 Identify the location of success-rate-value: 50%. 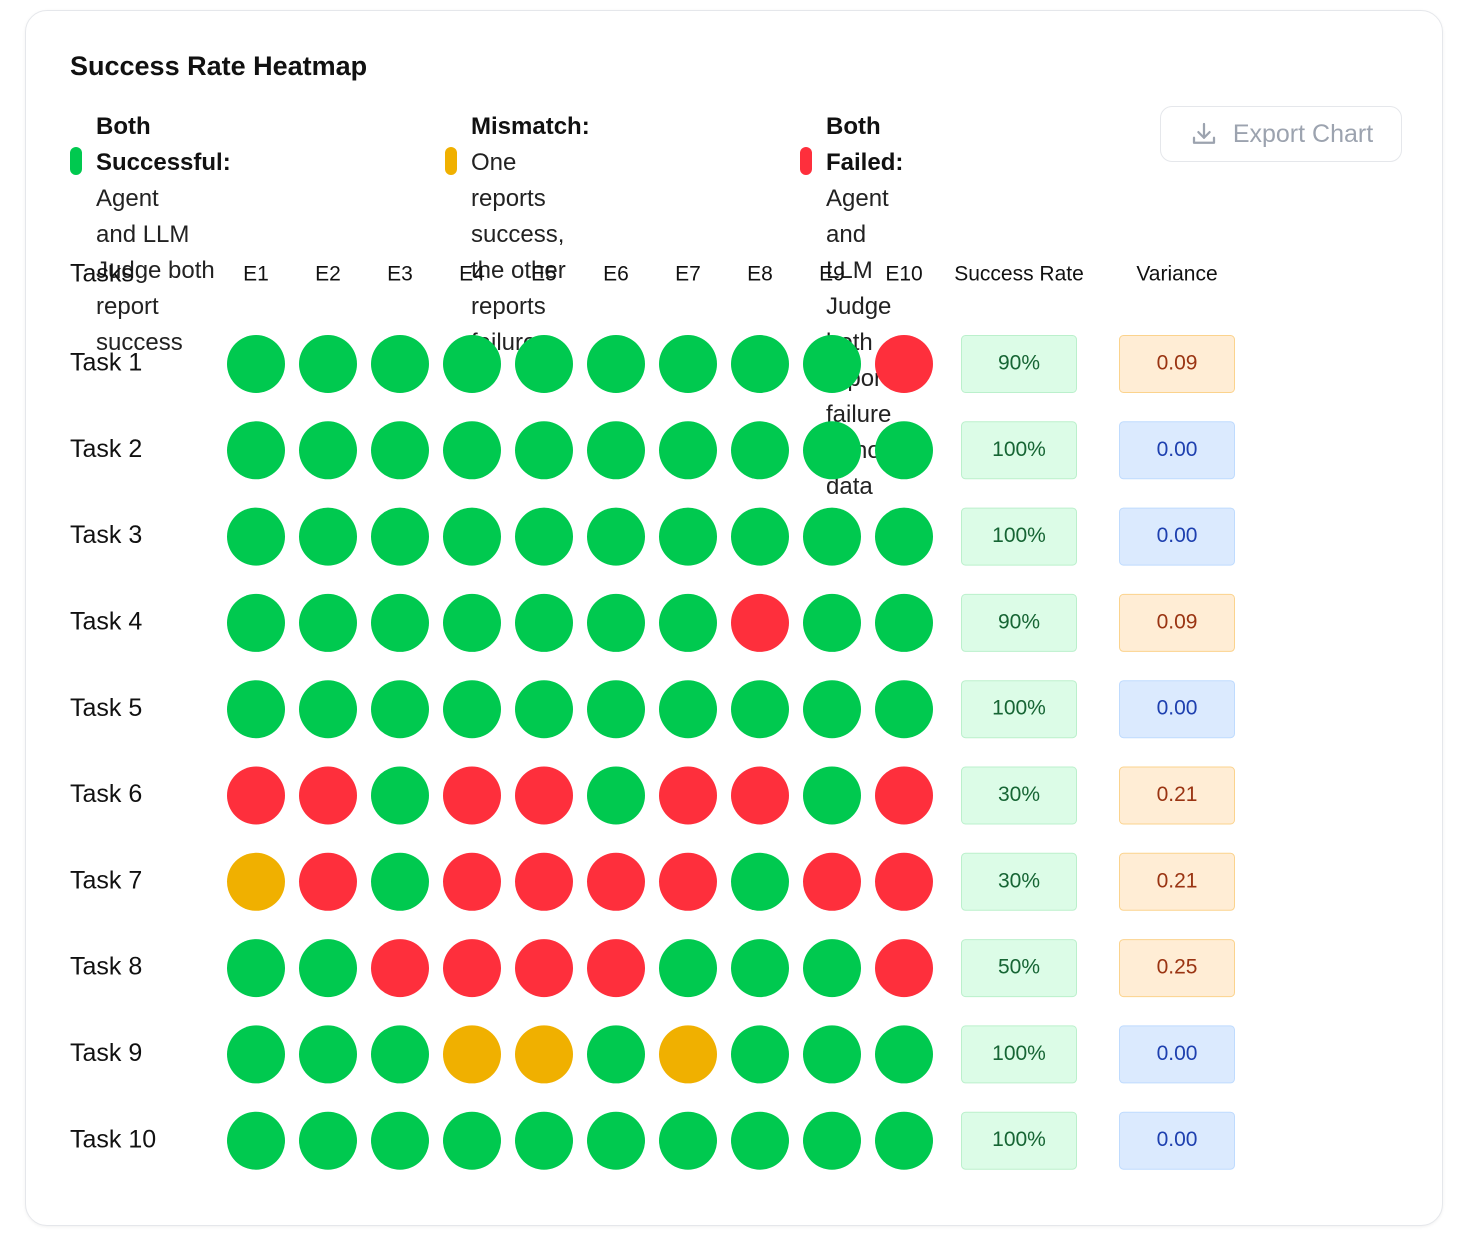
(1019, 967).